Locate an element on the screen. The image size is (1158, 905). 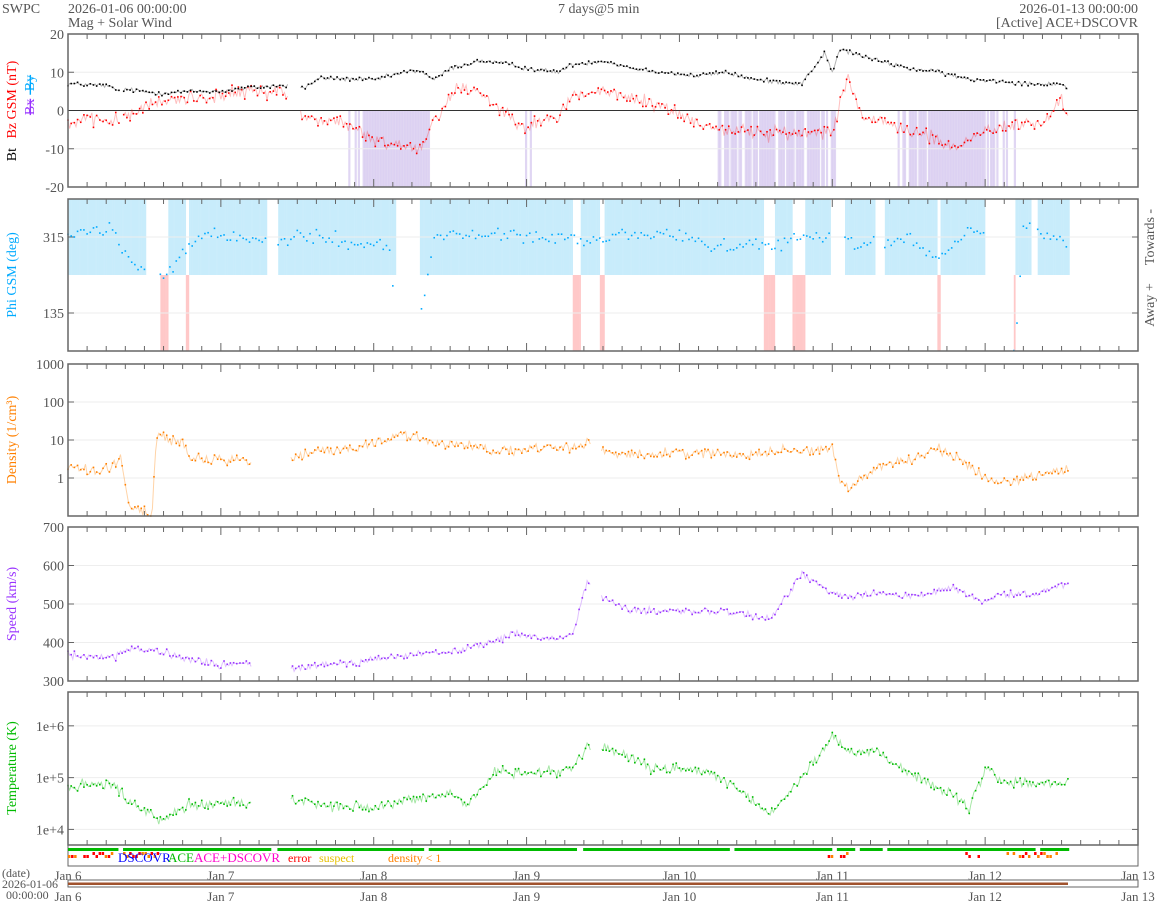
bx-by-toggle: Bx By is located at coordinates (30, 95).